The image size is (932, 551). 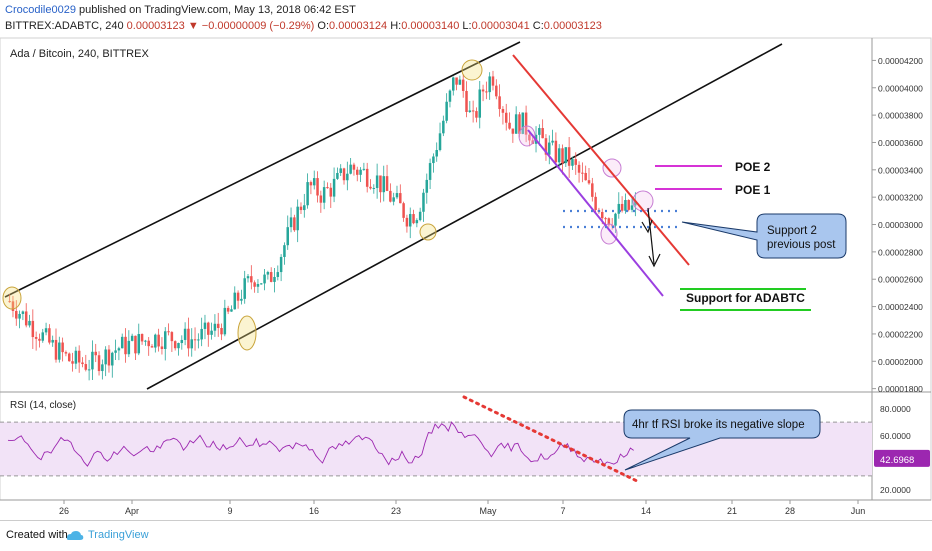 I want to click on time-tick-label: 23, so click(x=396, y=511).